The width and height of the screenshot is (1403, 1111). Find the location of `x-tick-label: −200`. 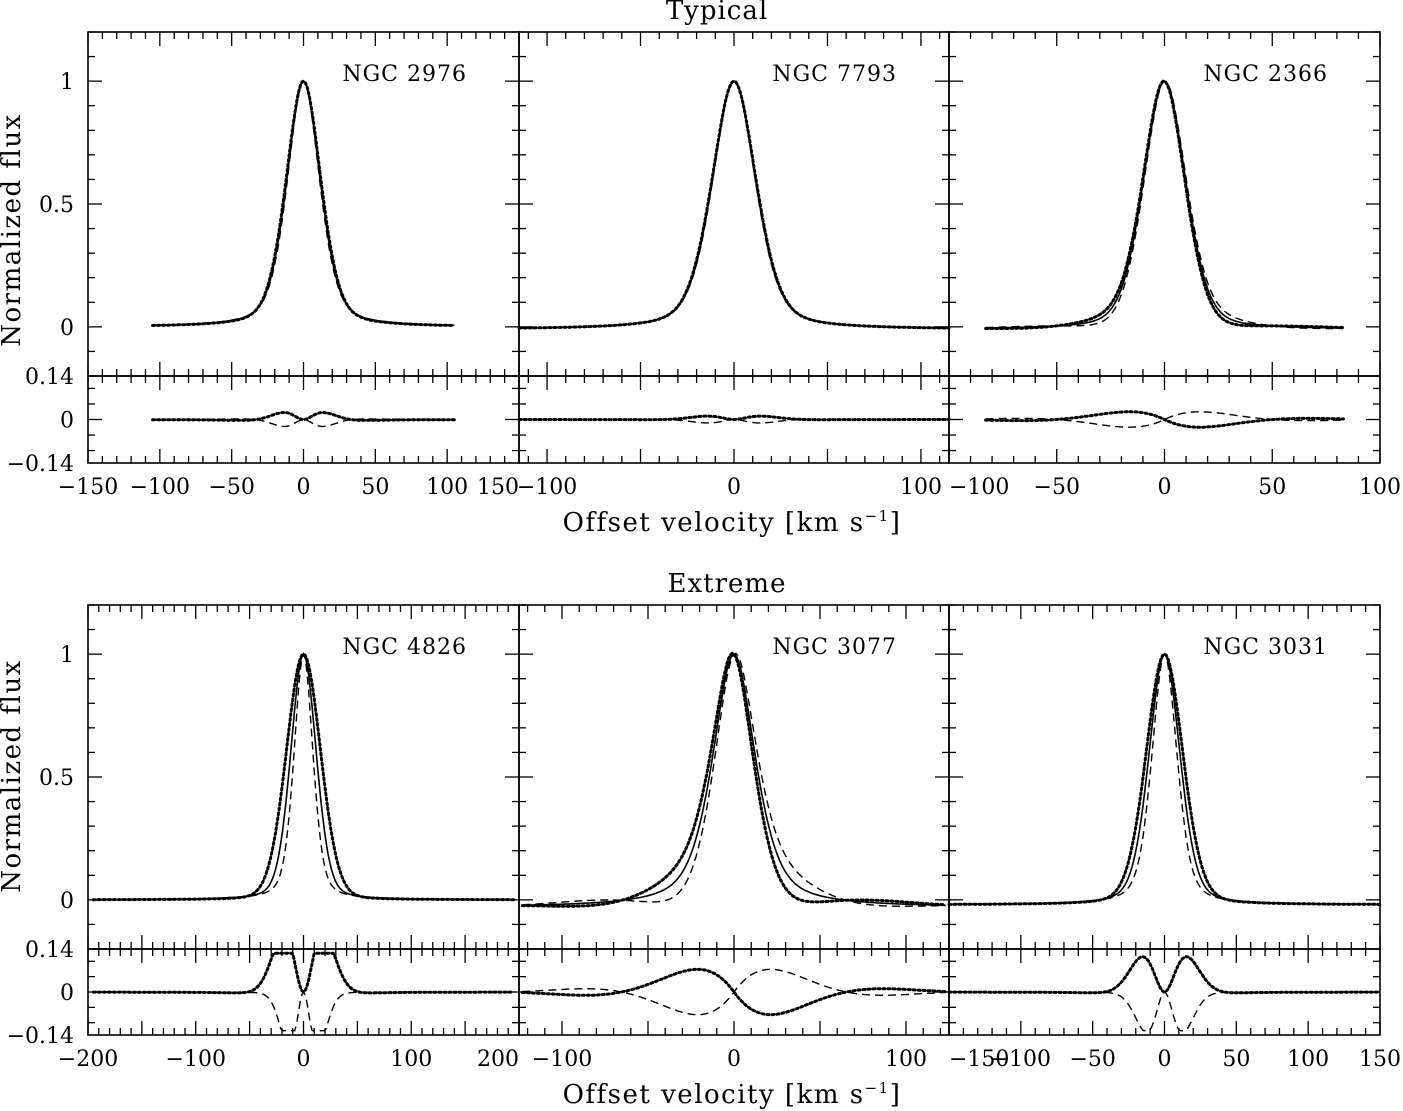

x-tick-label: −200 is located at coordinates (88, 1059).